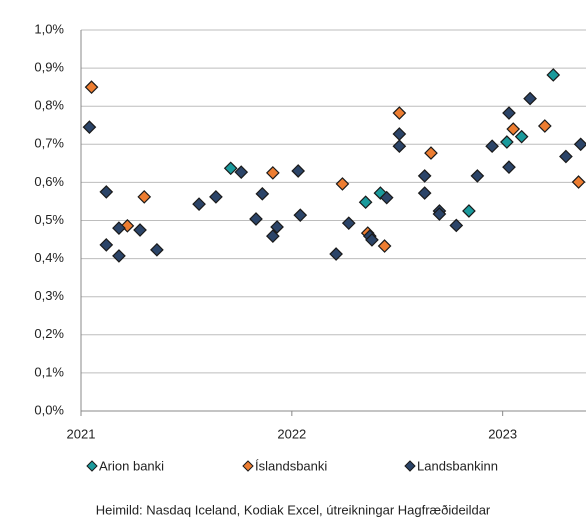 Image resolution: width=586 pixels, height=528 pixels. What do you see at coordinates (291, 433) in the screenshot?
I see `x-tick-label: 2022` at bounding box center [291, 433].